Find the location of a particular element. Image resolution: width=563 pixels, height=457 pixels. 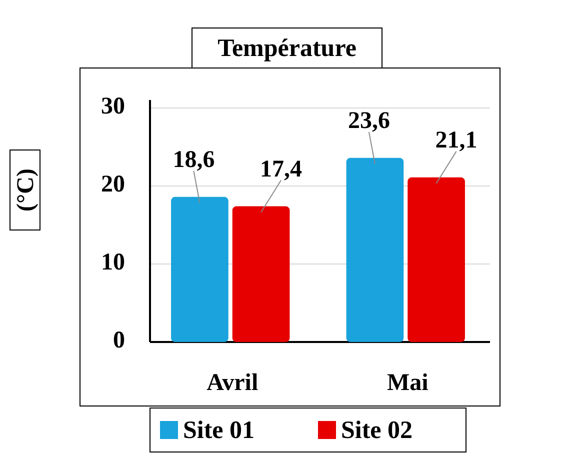

data-label: 21,1 is located at coordinates (456, 140).